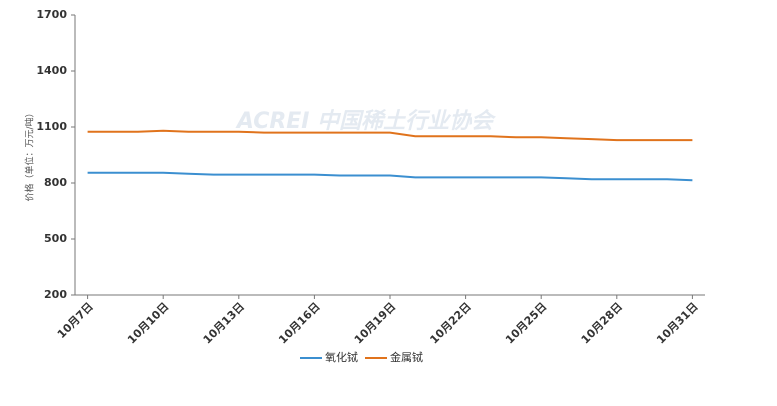 Image resolution: width=777 pixels, height=406 pixels. Describe the element at coordinates (450, 323) in the screenshot. I see `x-tick-label: 10月22日` at that location.